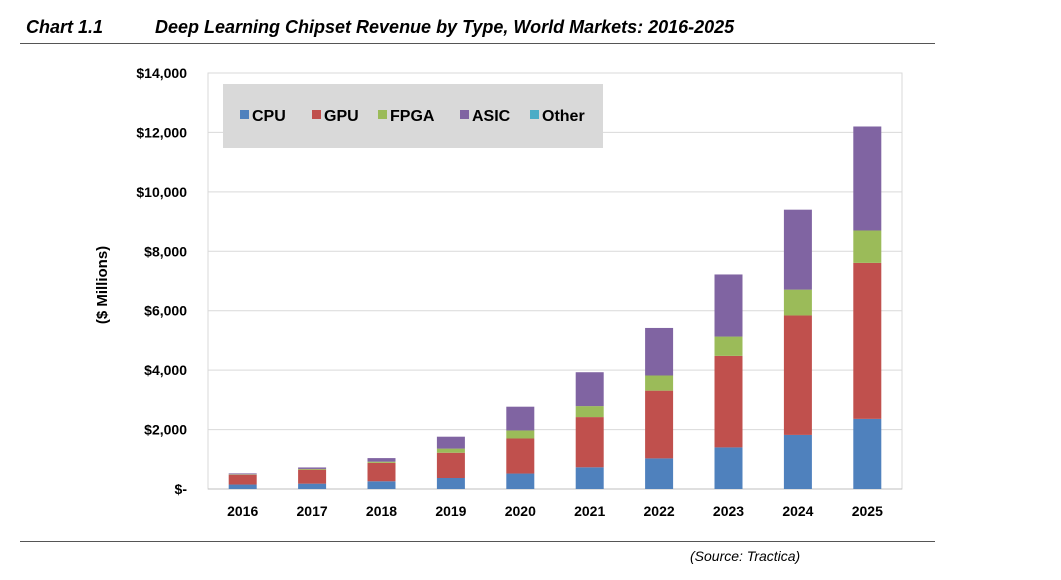 The image size is (1061, 580). I want to click on y-tick-label: $2,000, so click(165, 430).